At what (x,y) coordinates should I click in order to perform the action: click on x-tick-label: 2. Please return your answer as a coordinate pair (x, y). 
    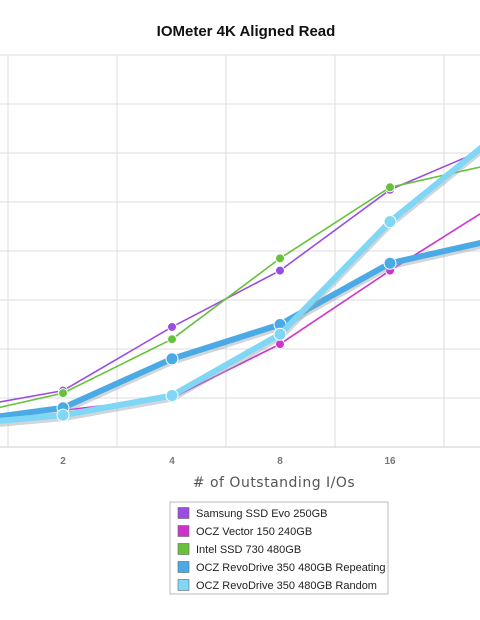
    Looking at the image, I should click on (63, 461).